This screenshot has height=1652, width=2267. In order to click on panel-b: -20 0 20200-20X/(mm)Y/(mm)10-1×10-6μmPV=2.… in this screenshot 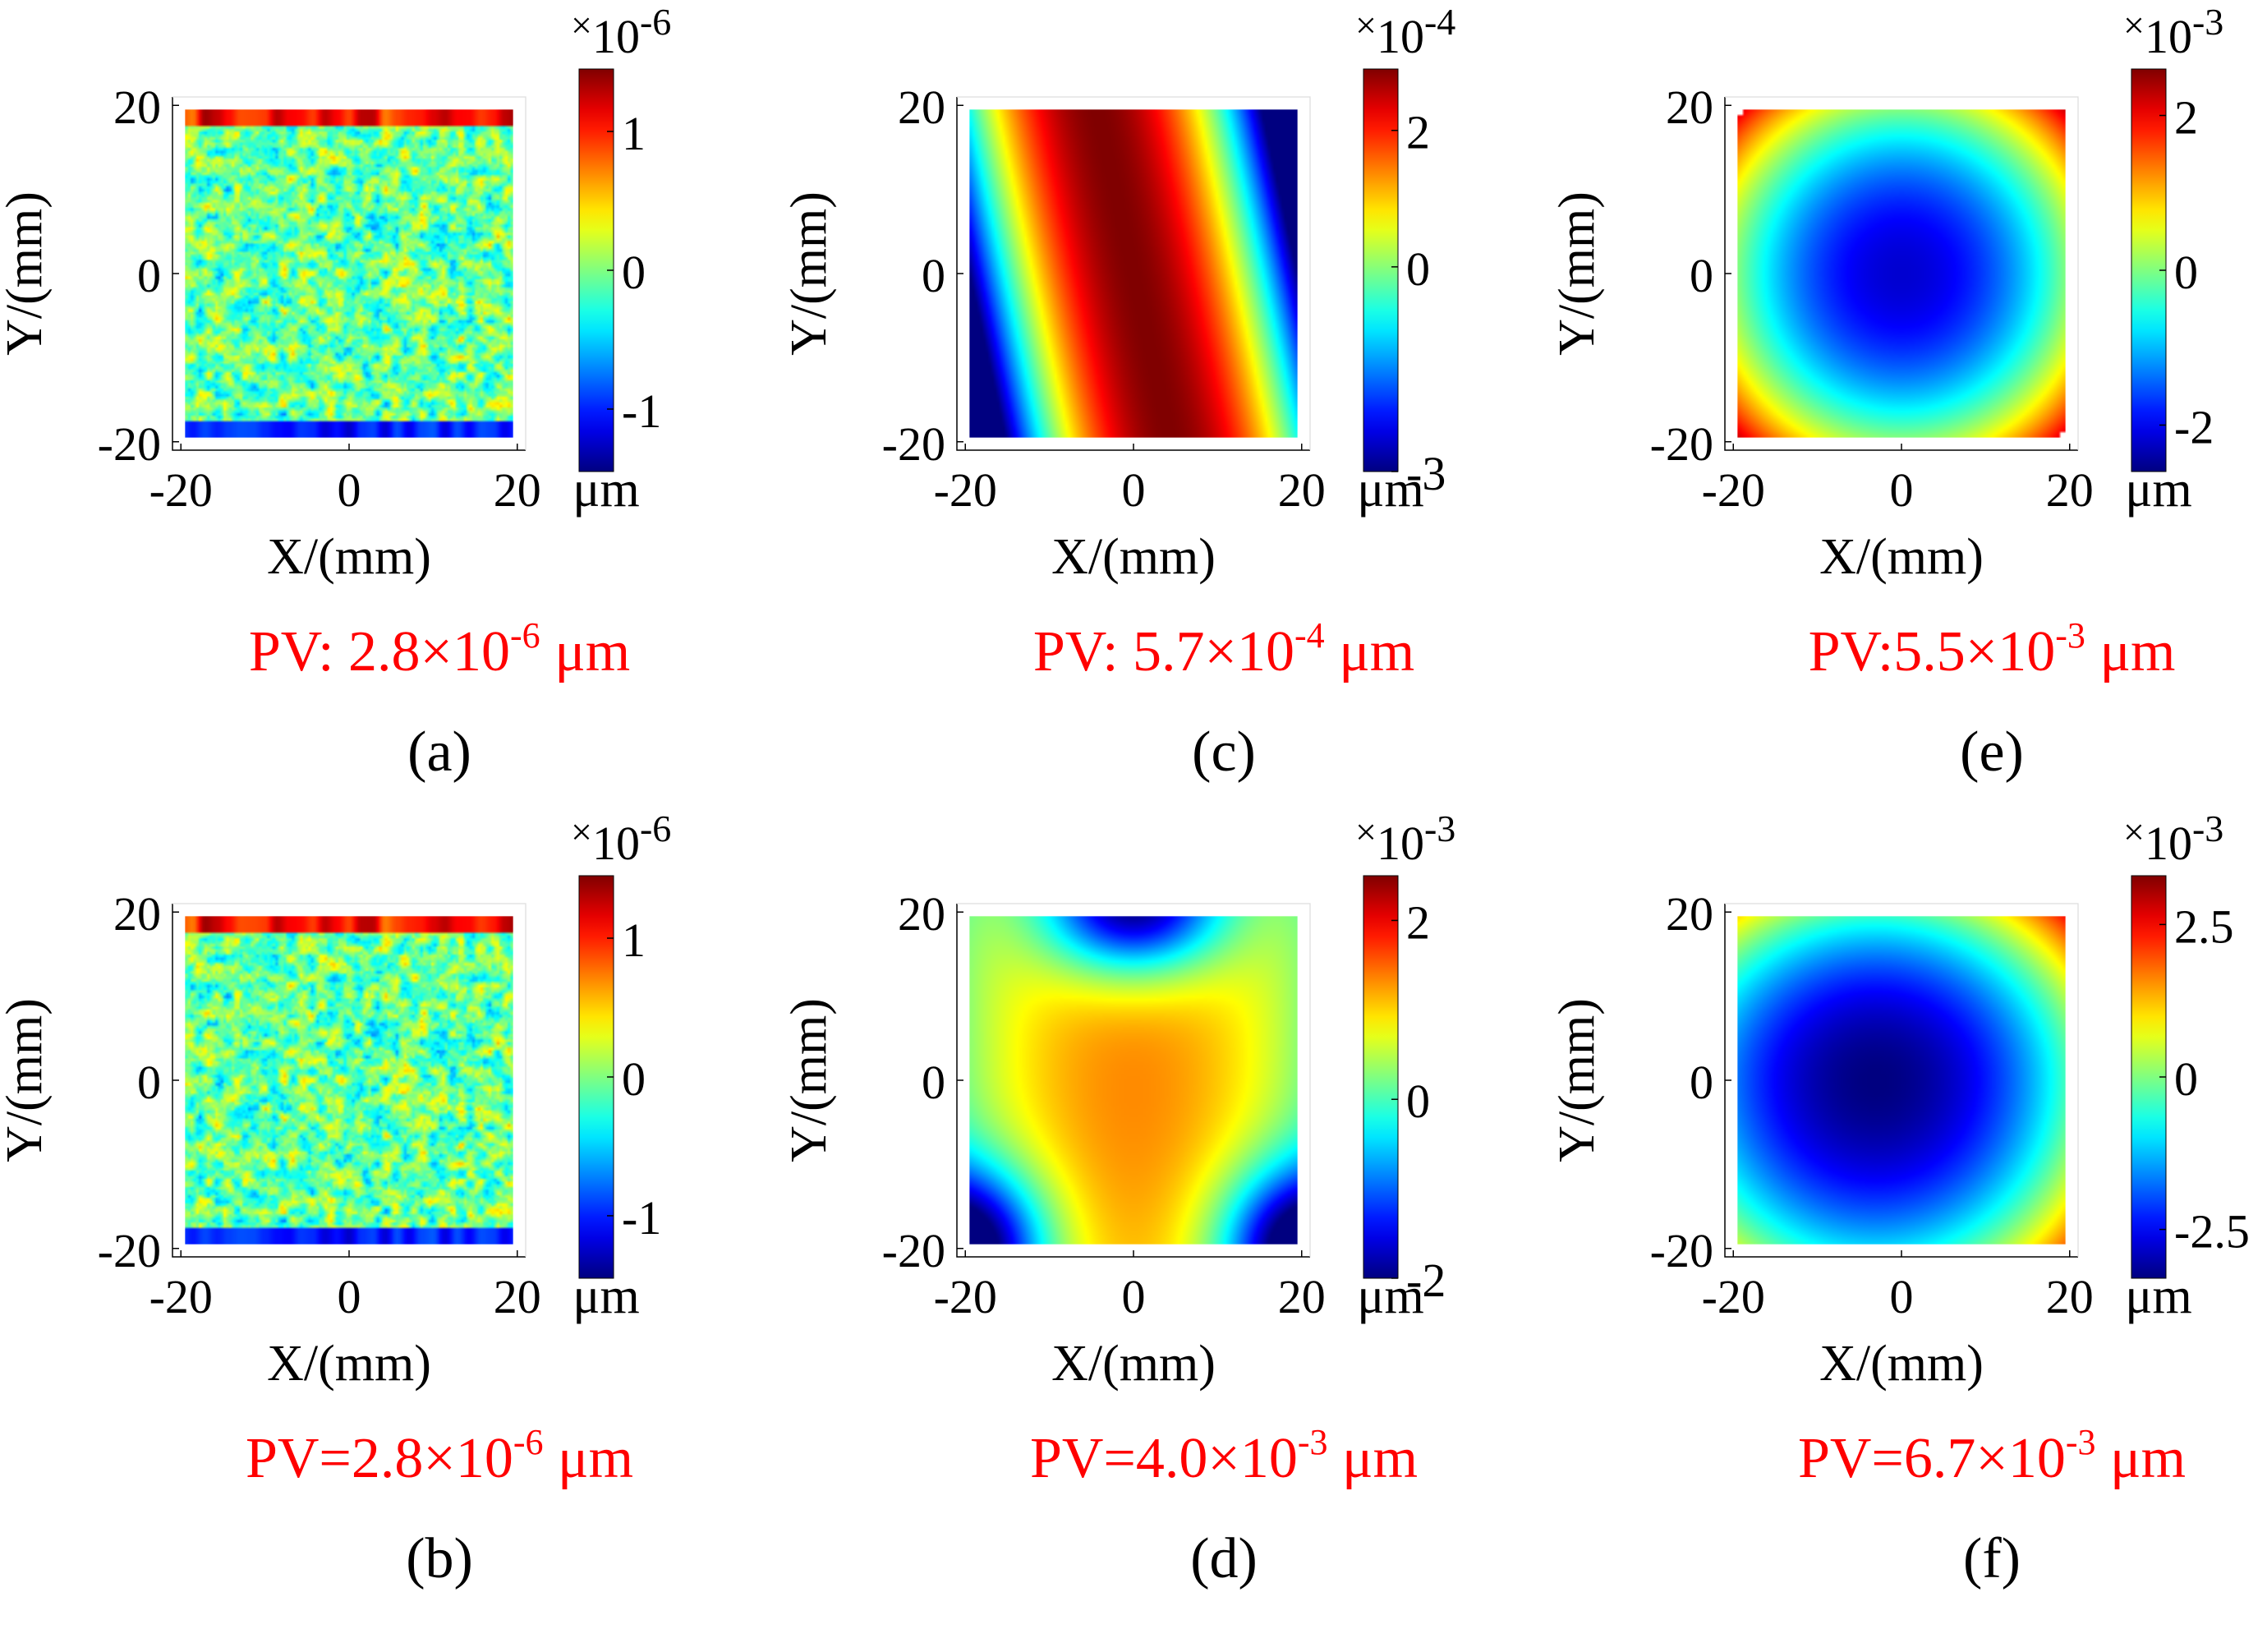, I will do `click(336, 1199)`.